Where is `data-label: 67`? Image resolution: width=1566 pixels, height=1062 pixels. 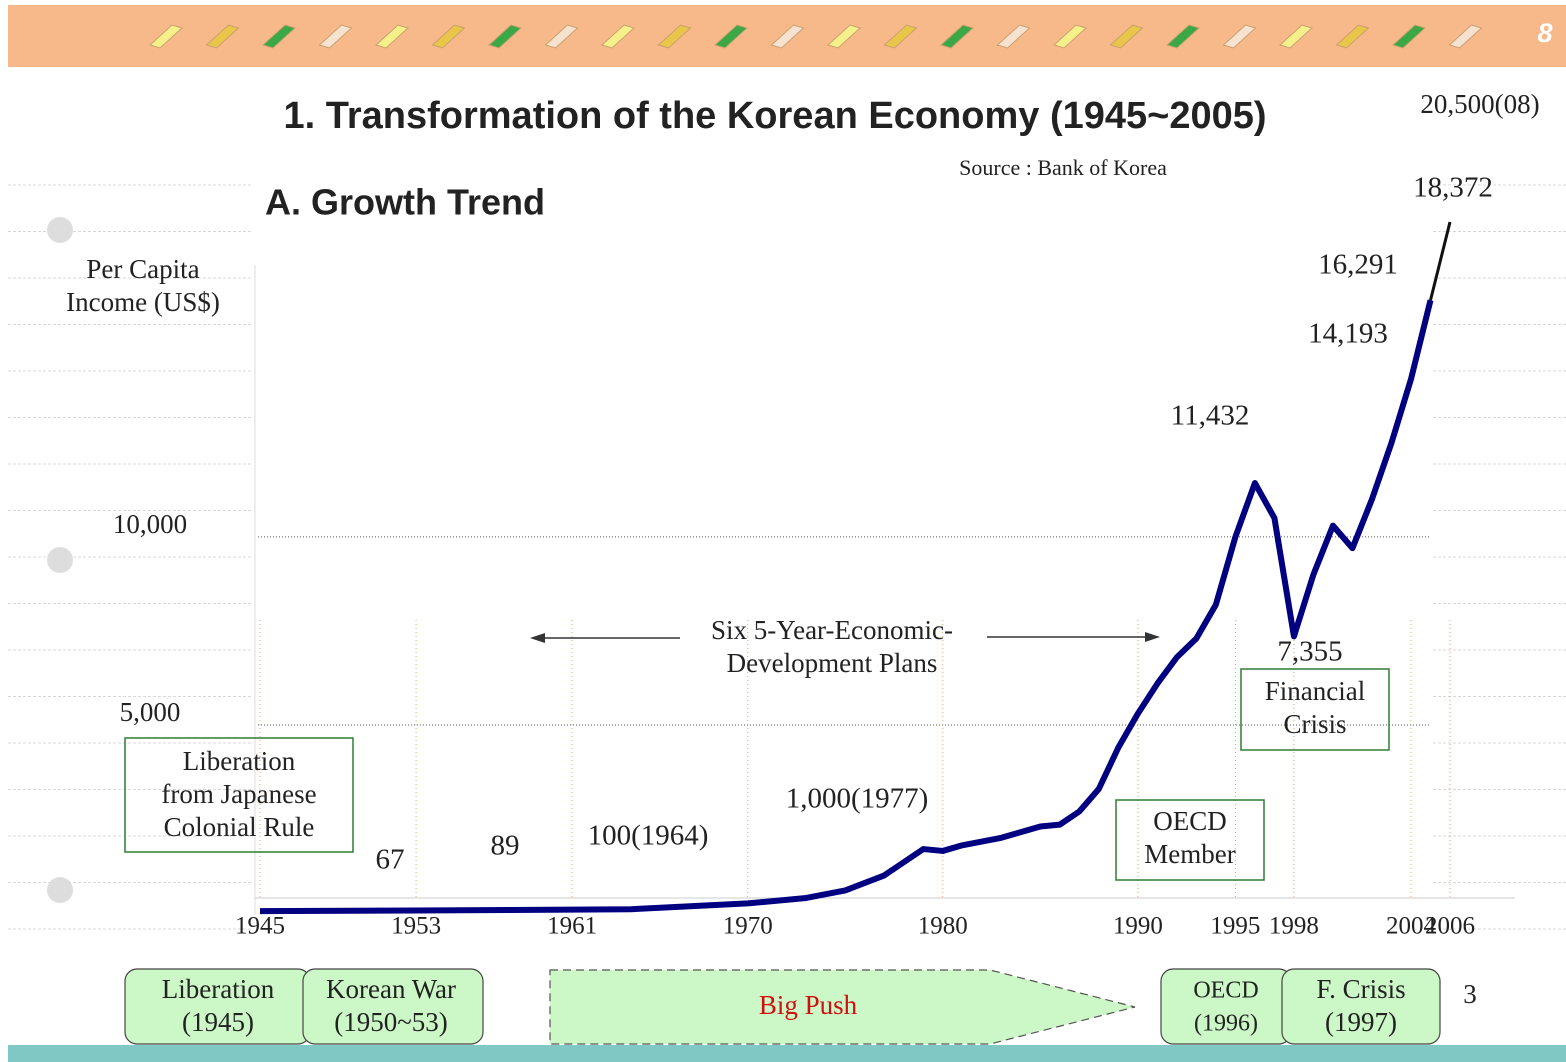
data-label: 67 is located at coordinates (390, 860).